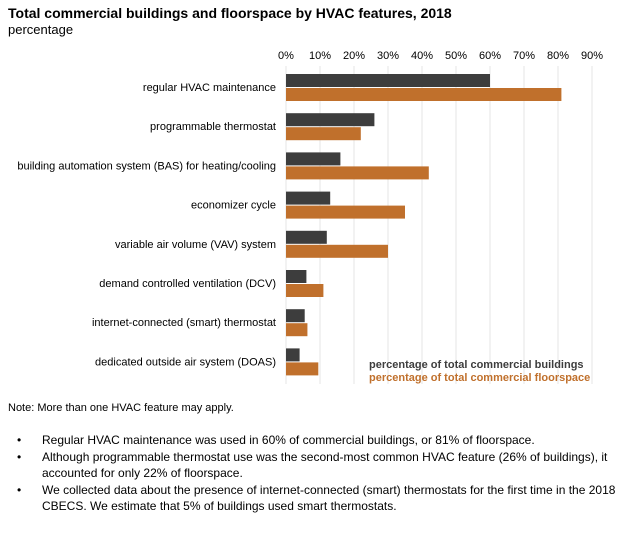 This screenshot has height=538, width=624. I want to click on x-tick-label: 10%, so click(320, 56).